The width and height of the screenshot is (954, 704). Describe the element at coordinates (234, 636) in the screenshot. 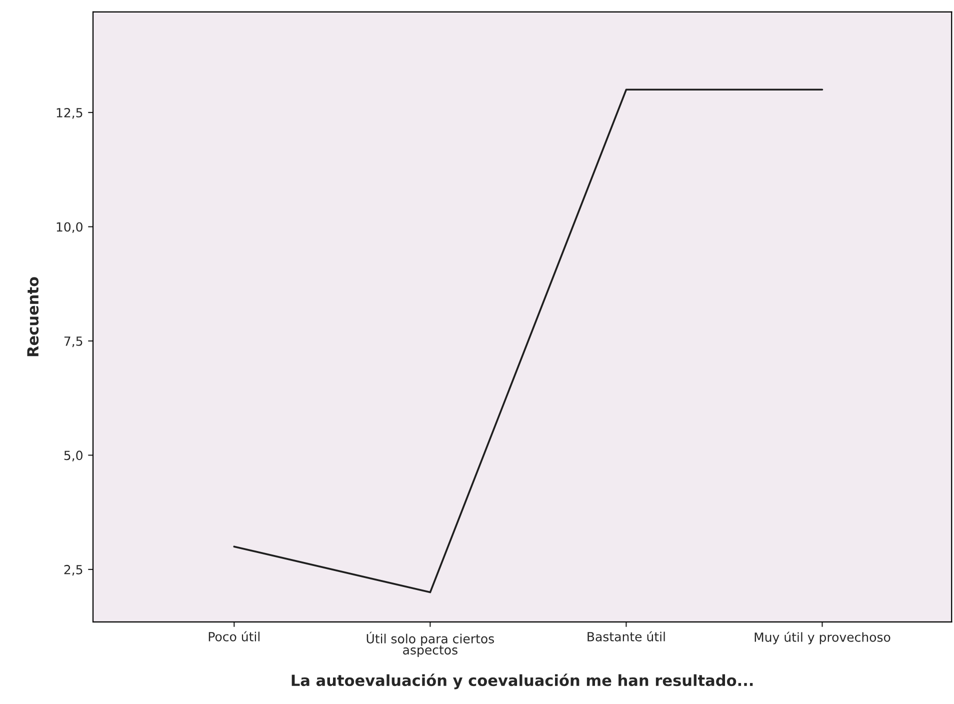

I see `x-tick-label: Poco útil` at that location.